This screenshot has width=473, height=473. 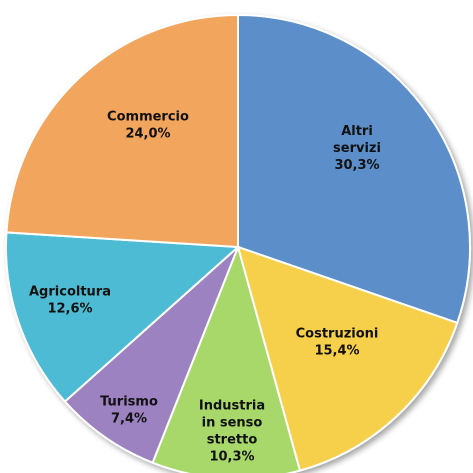 I want to click on slice-category-label-2: Industria, so click(x=232, y=406).